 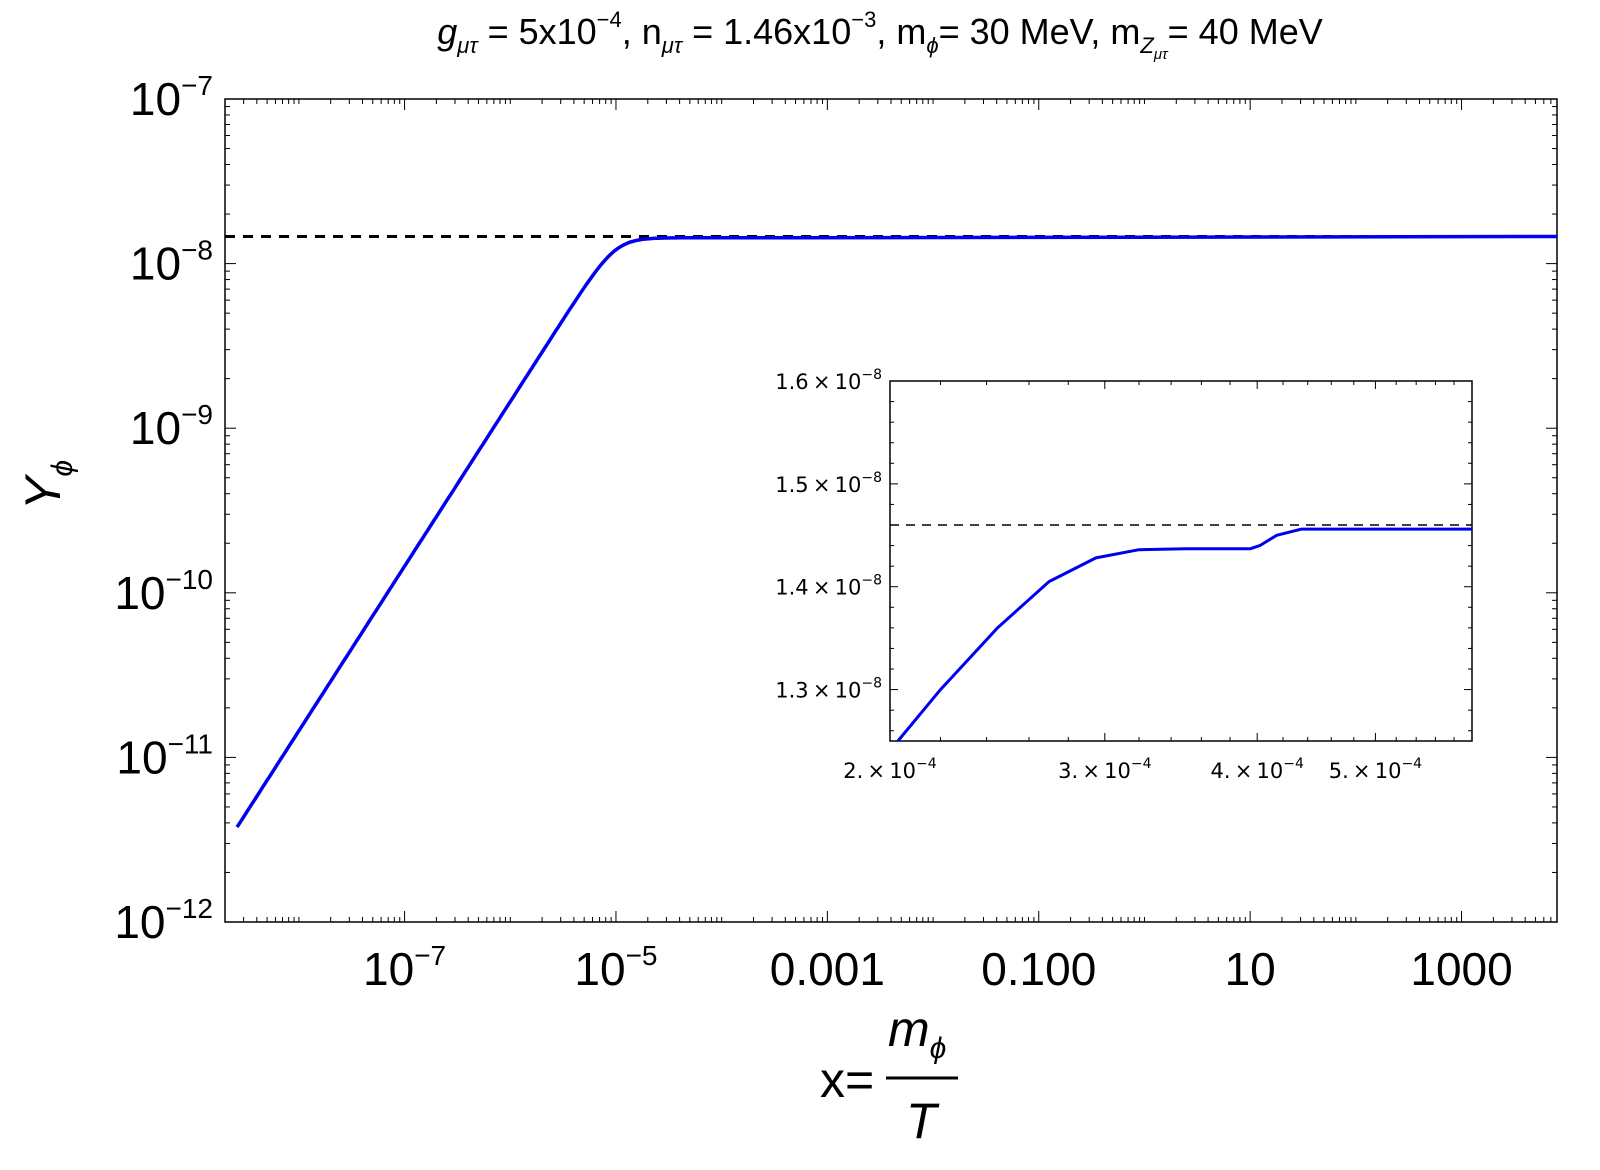 I want to click on title-n-symbol: , n, so click(x=642, y=31).